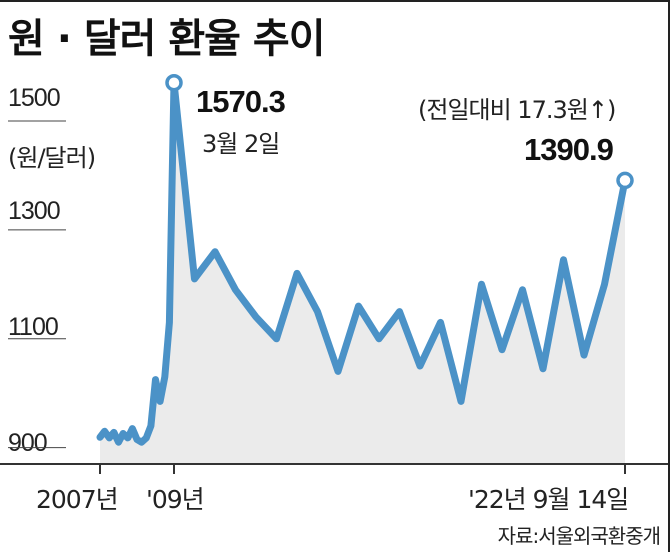 Image resolution: width=670 pixels, height=552 pixels. What do you see at coordinates (34, 98) in the screenshot?
I see `y-tick-label-1500: 1500` at bounding box center [34, 98].